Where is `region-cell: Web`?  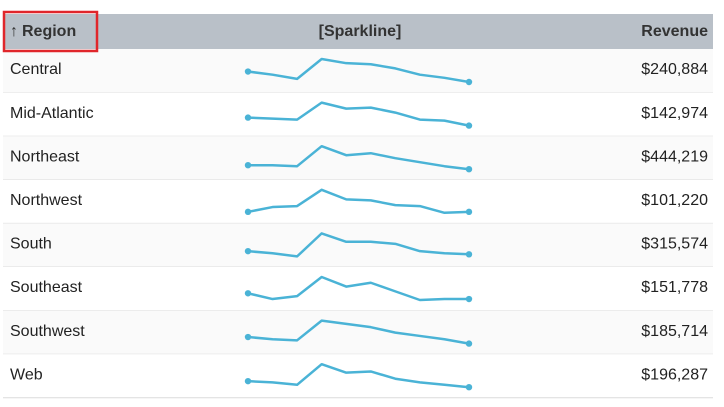
region-cell: Web is located at coordinates (26, 374).